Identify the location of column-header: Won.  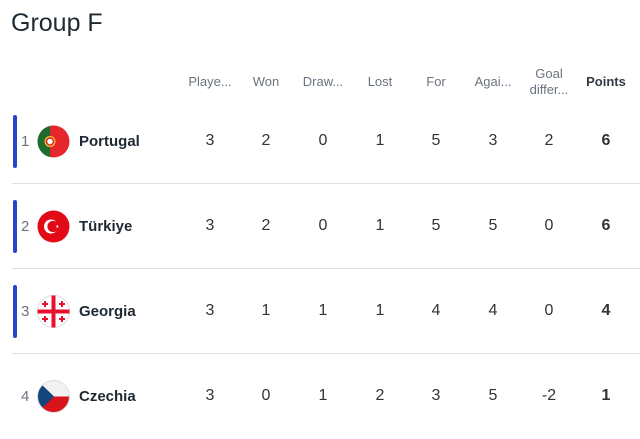
(266, 81).